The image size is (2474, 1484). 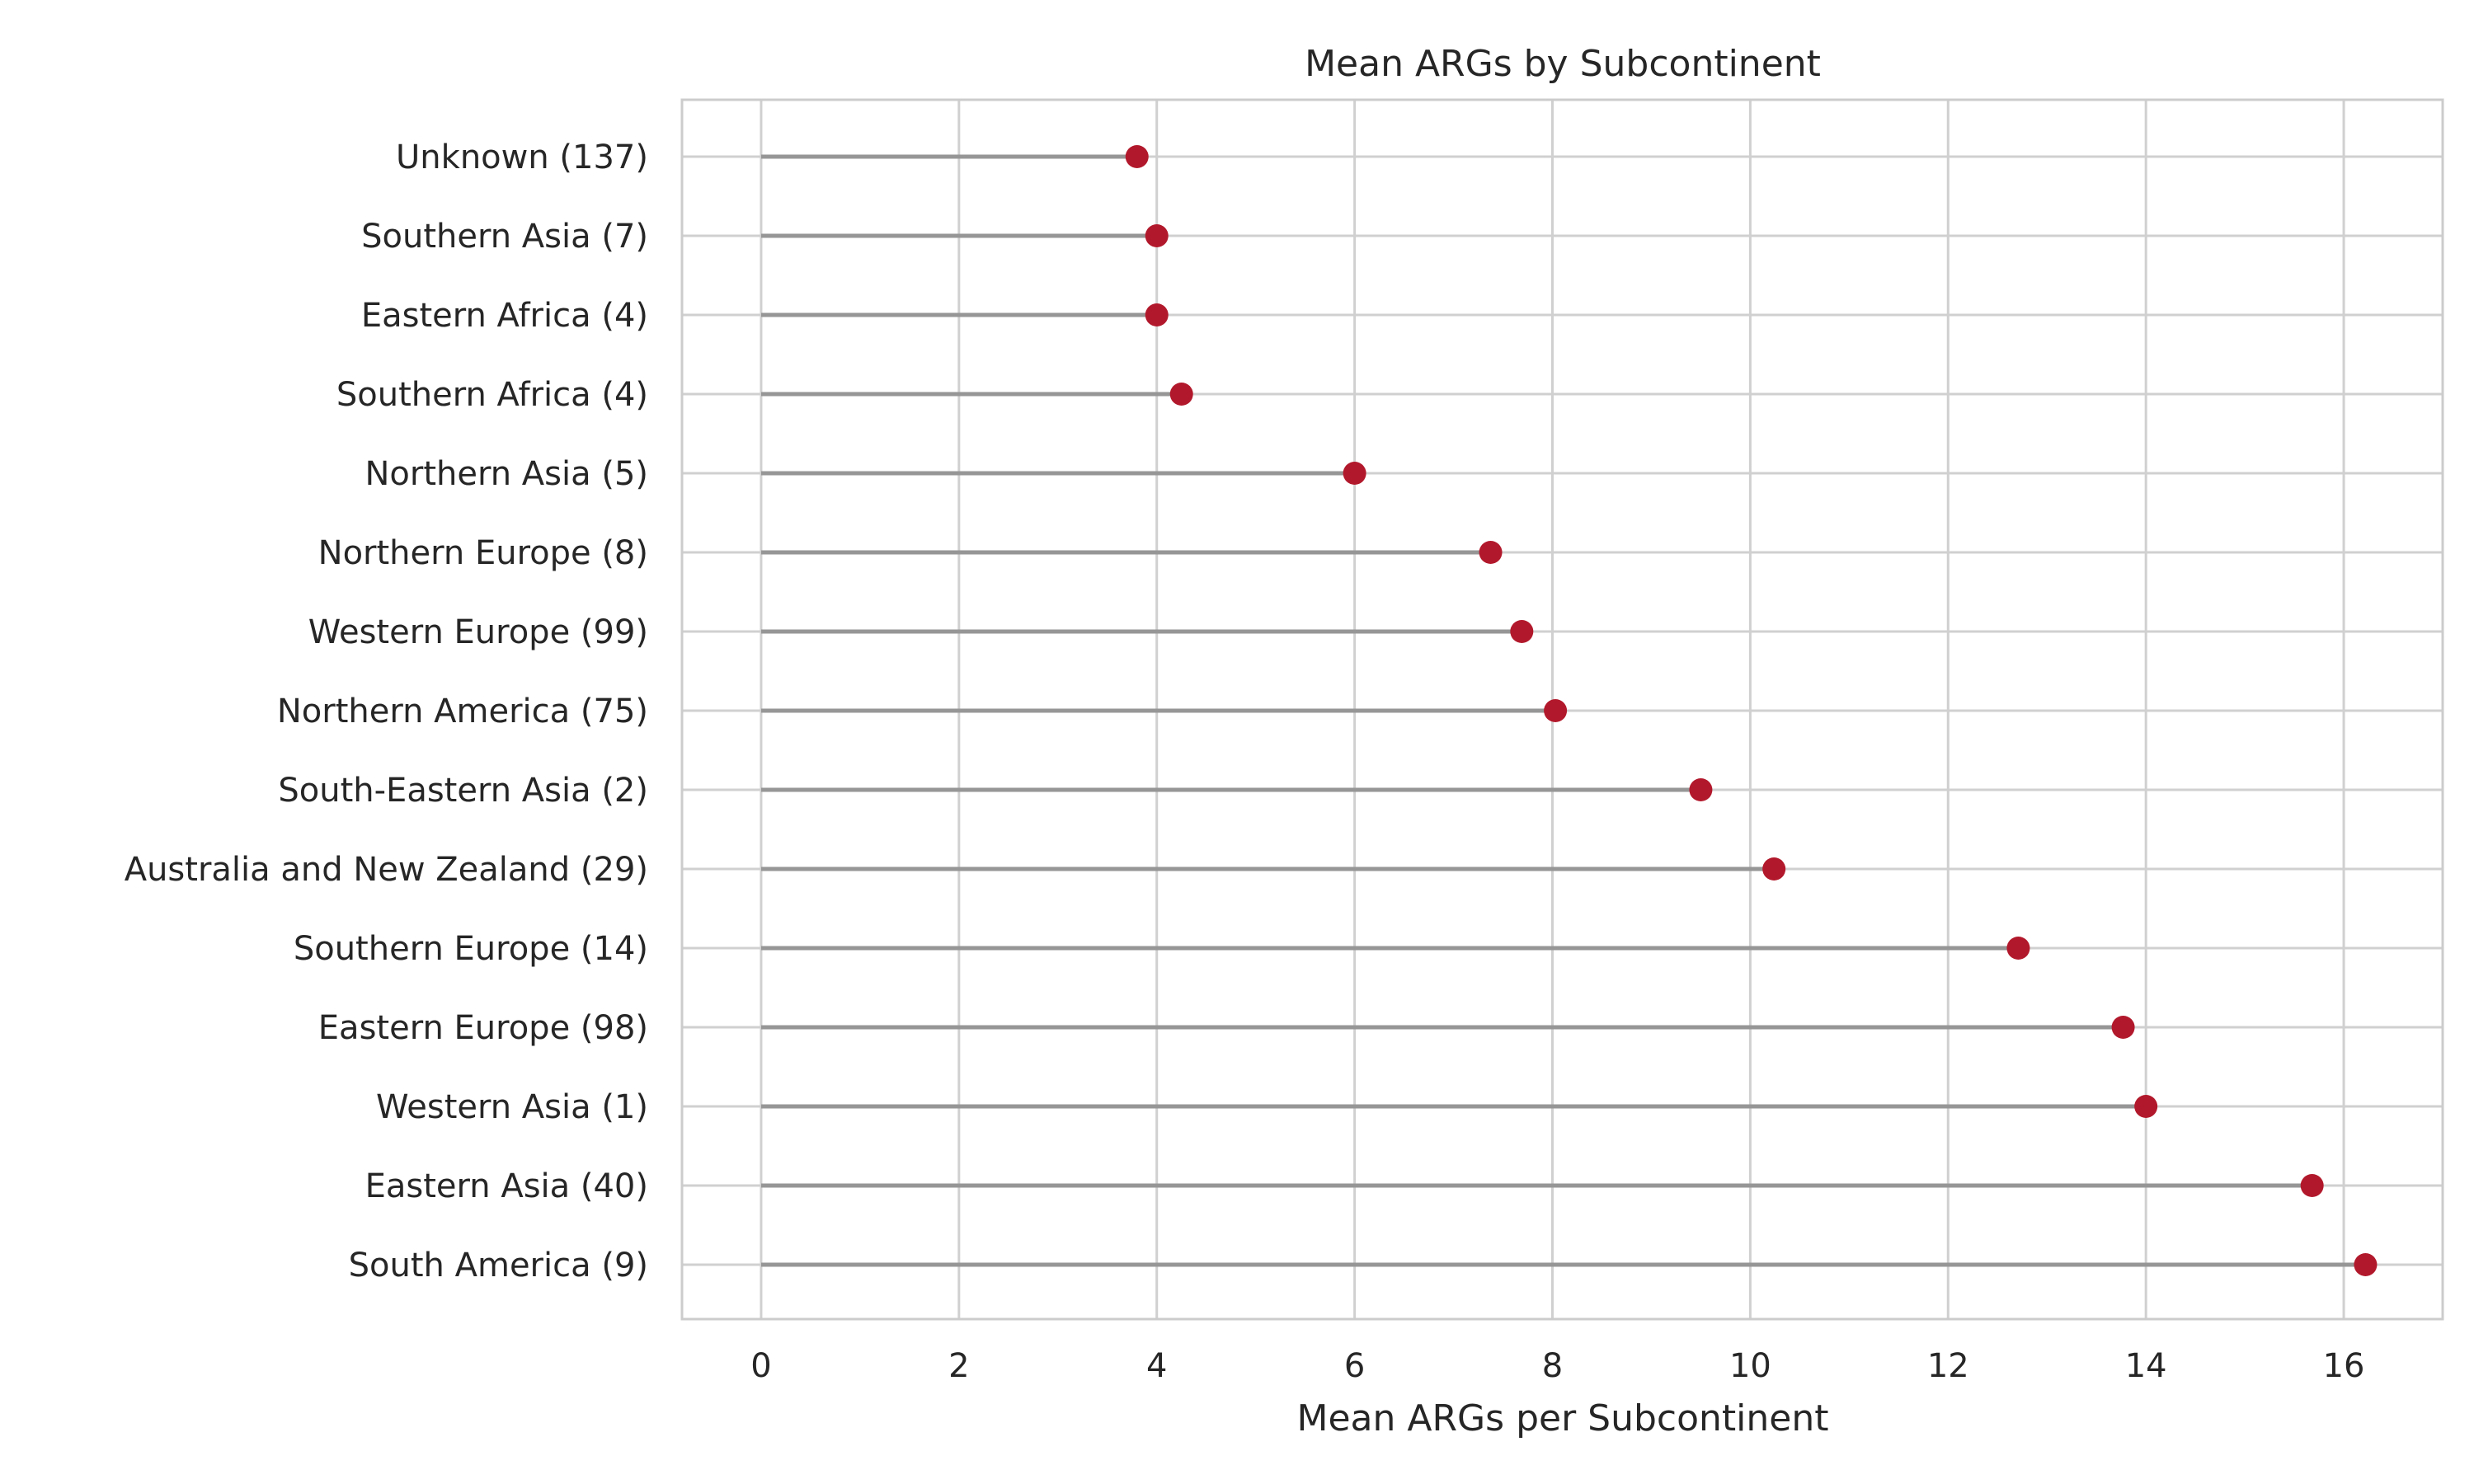 What do you see at coordinates (2344, 1366) in the screenshot?
I see `x-tick-label: 16` at bounding box center [2344, 1366].